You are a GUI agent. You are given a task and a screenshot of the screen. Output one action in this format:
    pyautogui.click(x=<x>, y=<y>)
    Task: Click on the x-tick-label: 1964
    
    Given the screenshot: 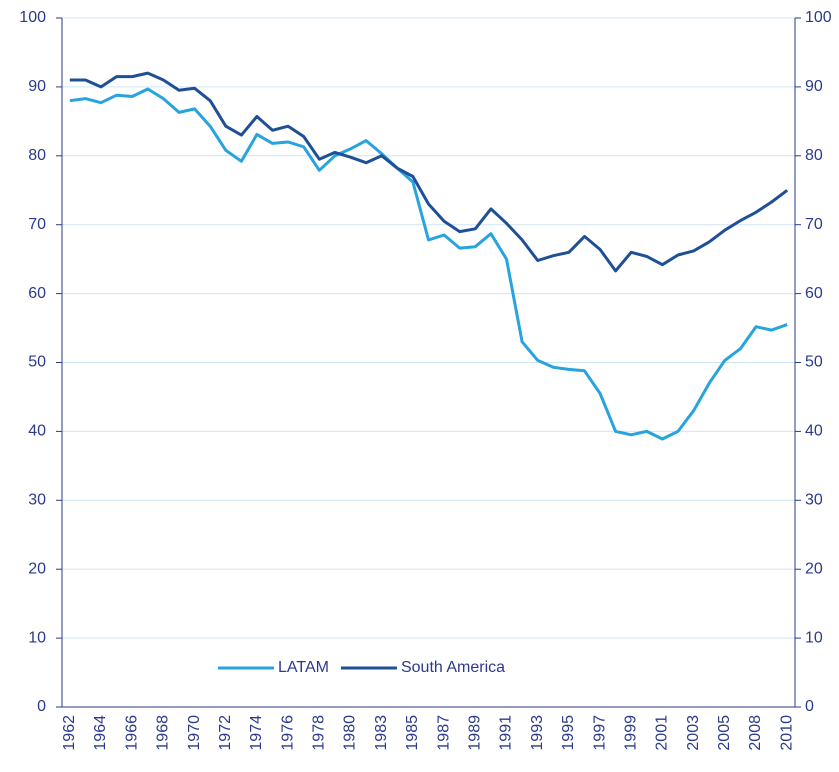 What is the action you would take?
    pyautogui.click(x=100, y=733)
    